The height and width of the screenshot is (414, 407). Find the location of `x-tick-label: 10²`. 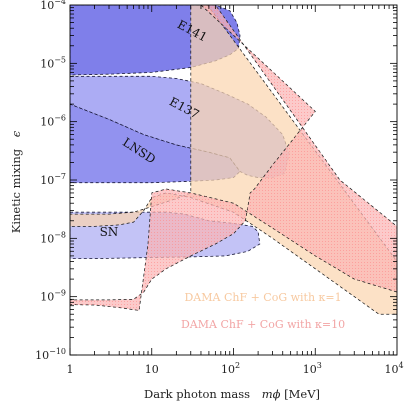

x-tick-label: 10² is located at coordinates (230, 368).